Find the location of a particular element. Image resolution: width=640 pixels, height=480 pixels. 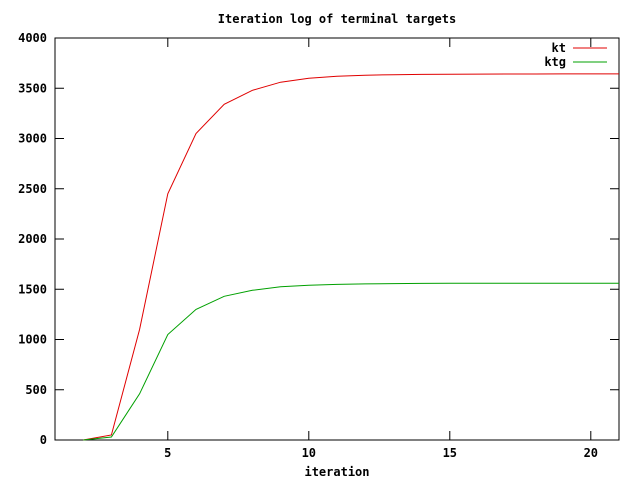

x-tick-label: 5 is located at coordinates (167, 453).